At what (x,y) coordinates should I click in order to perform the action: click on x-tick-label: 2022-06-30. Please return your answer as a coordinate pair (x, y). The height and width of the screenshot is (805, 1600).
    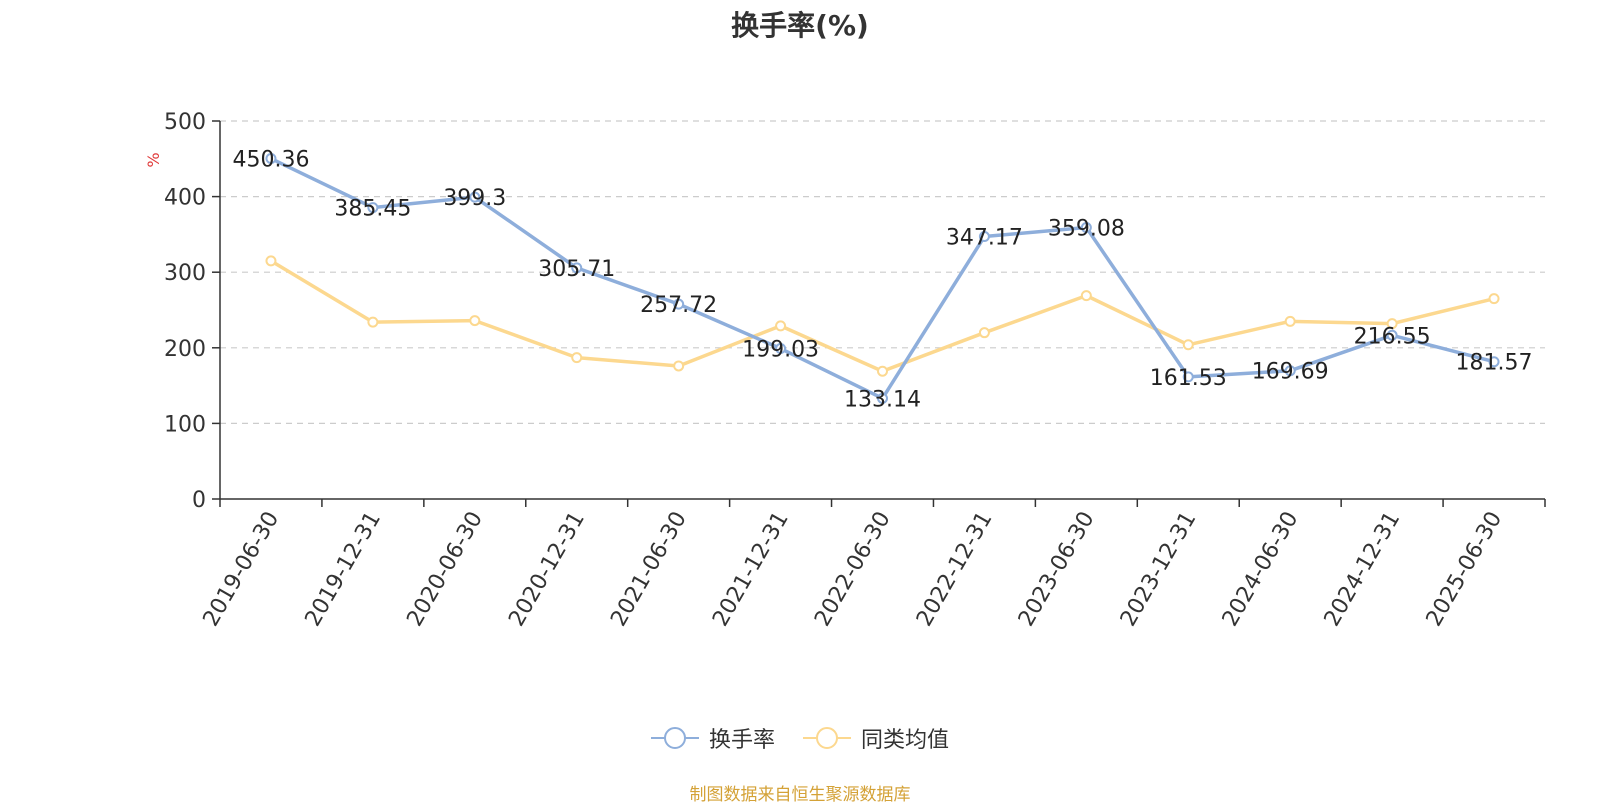
    Looking at the image, I should click on (853, 569).